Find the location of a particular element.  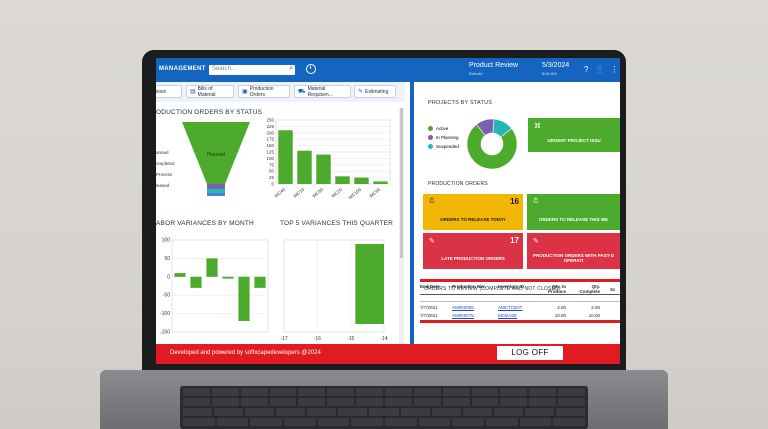

legend-item-suspended: Suspended is located at coordinates (443, 146).